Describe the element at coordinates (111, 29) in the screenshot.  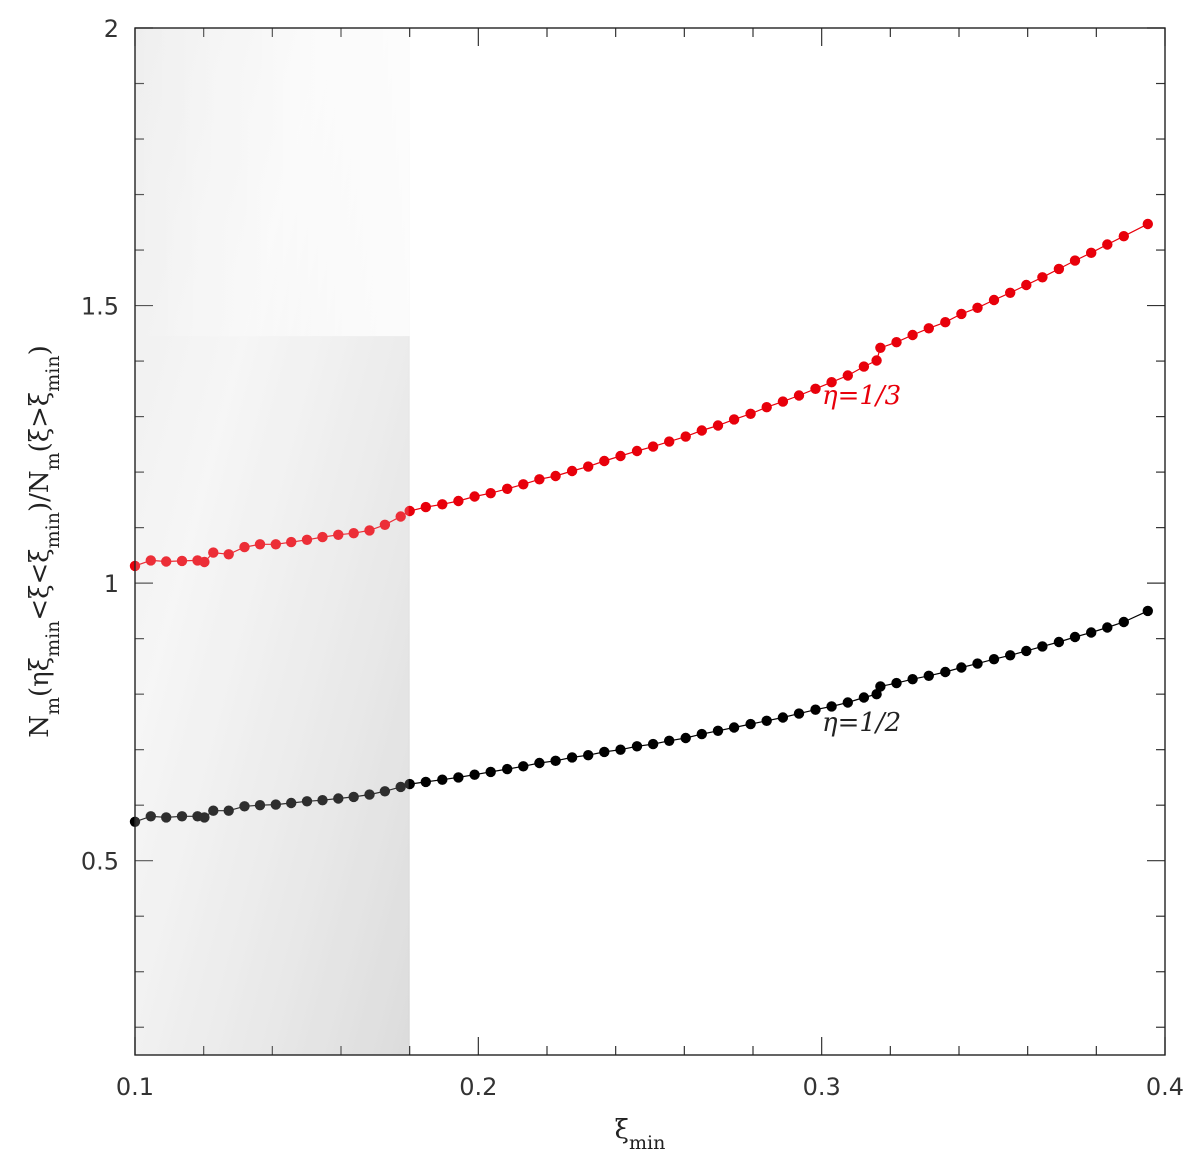
I see `y-tick-label: 2` at that location.